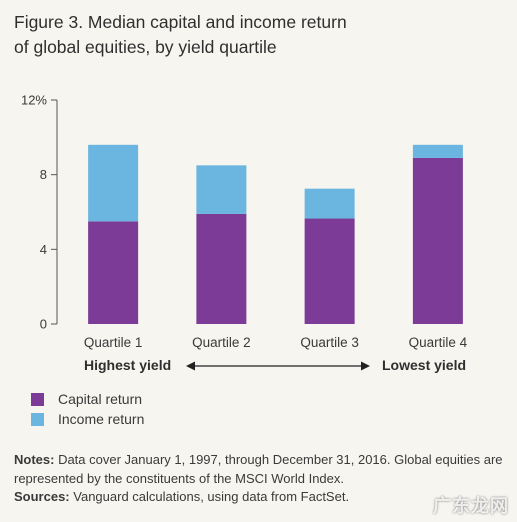 This screenshot has height=522, width=517. I want to click on watermark: 广东龙网, so click(471, 506).